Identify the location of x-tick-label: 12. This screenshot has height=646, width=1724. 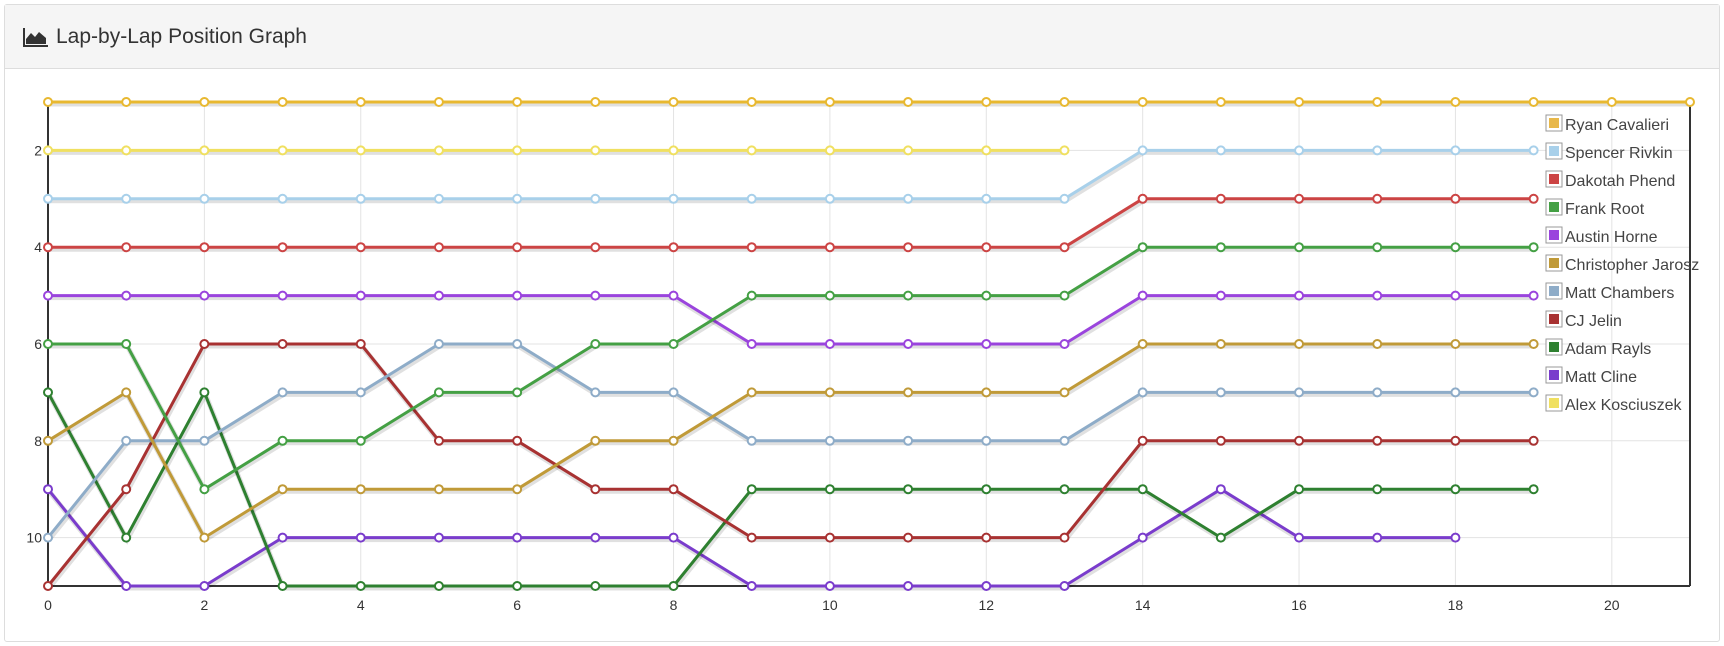
(986, 605).